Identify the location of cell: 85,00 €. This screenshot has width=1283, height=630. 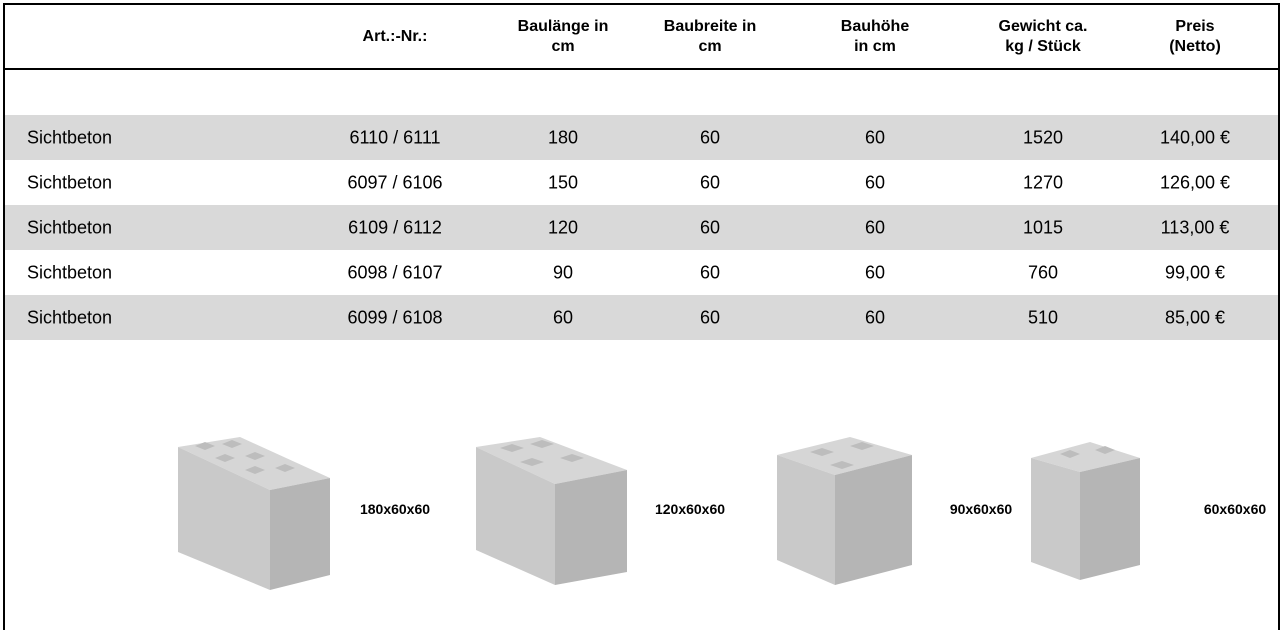
(1195, 317).